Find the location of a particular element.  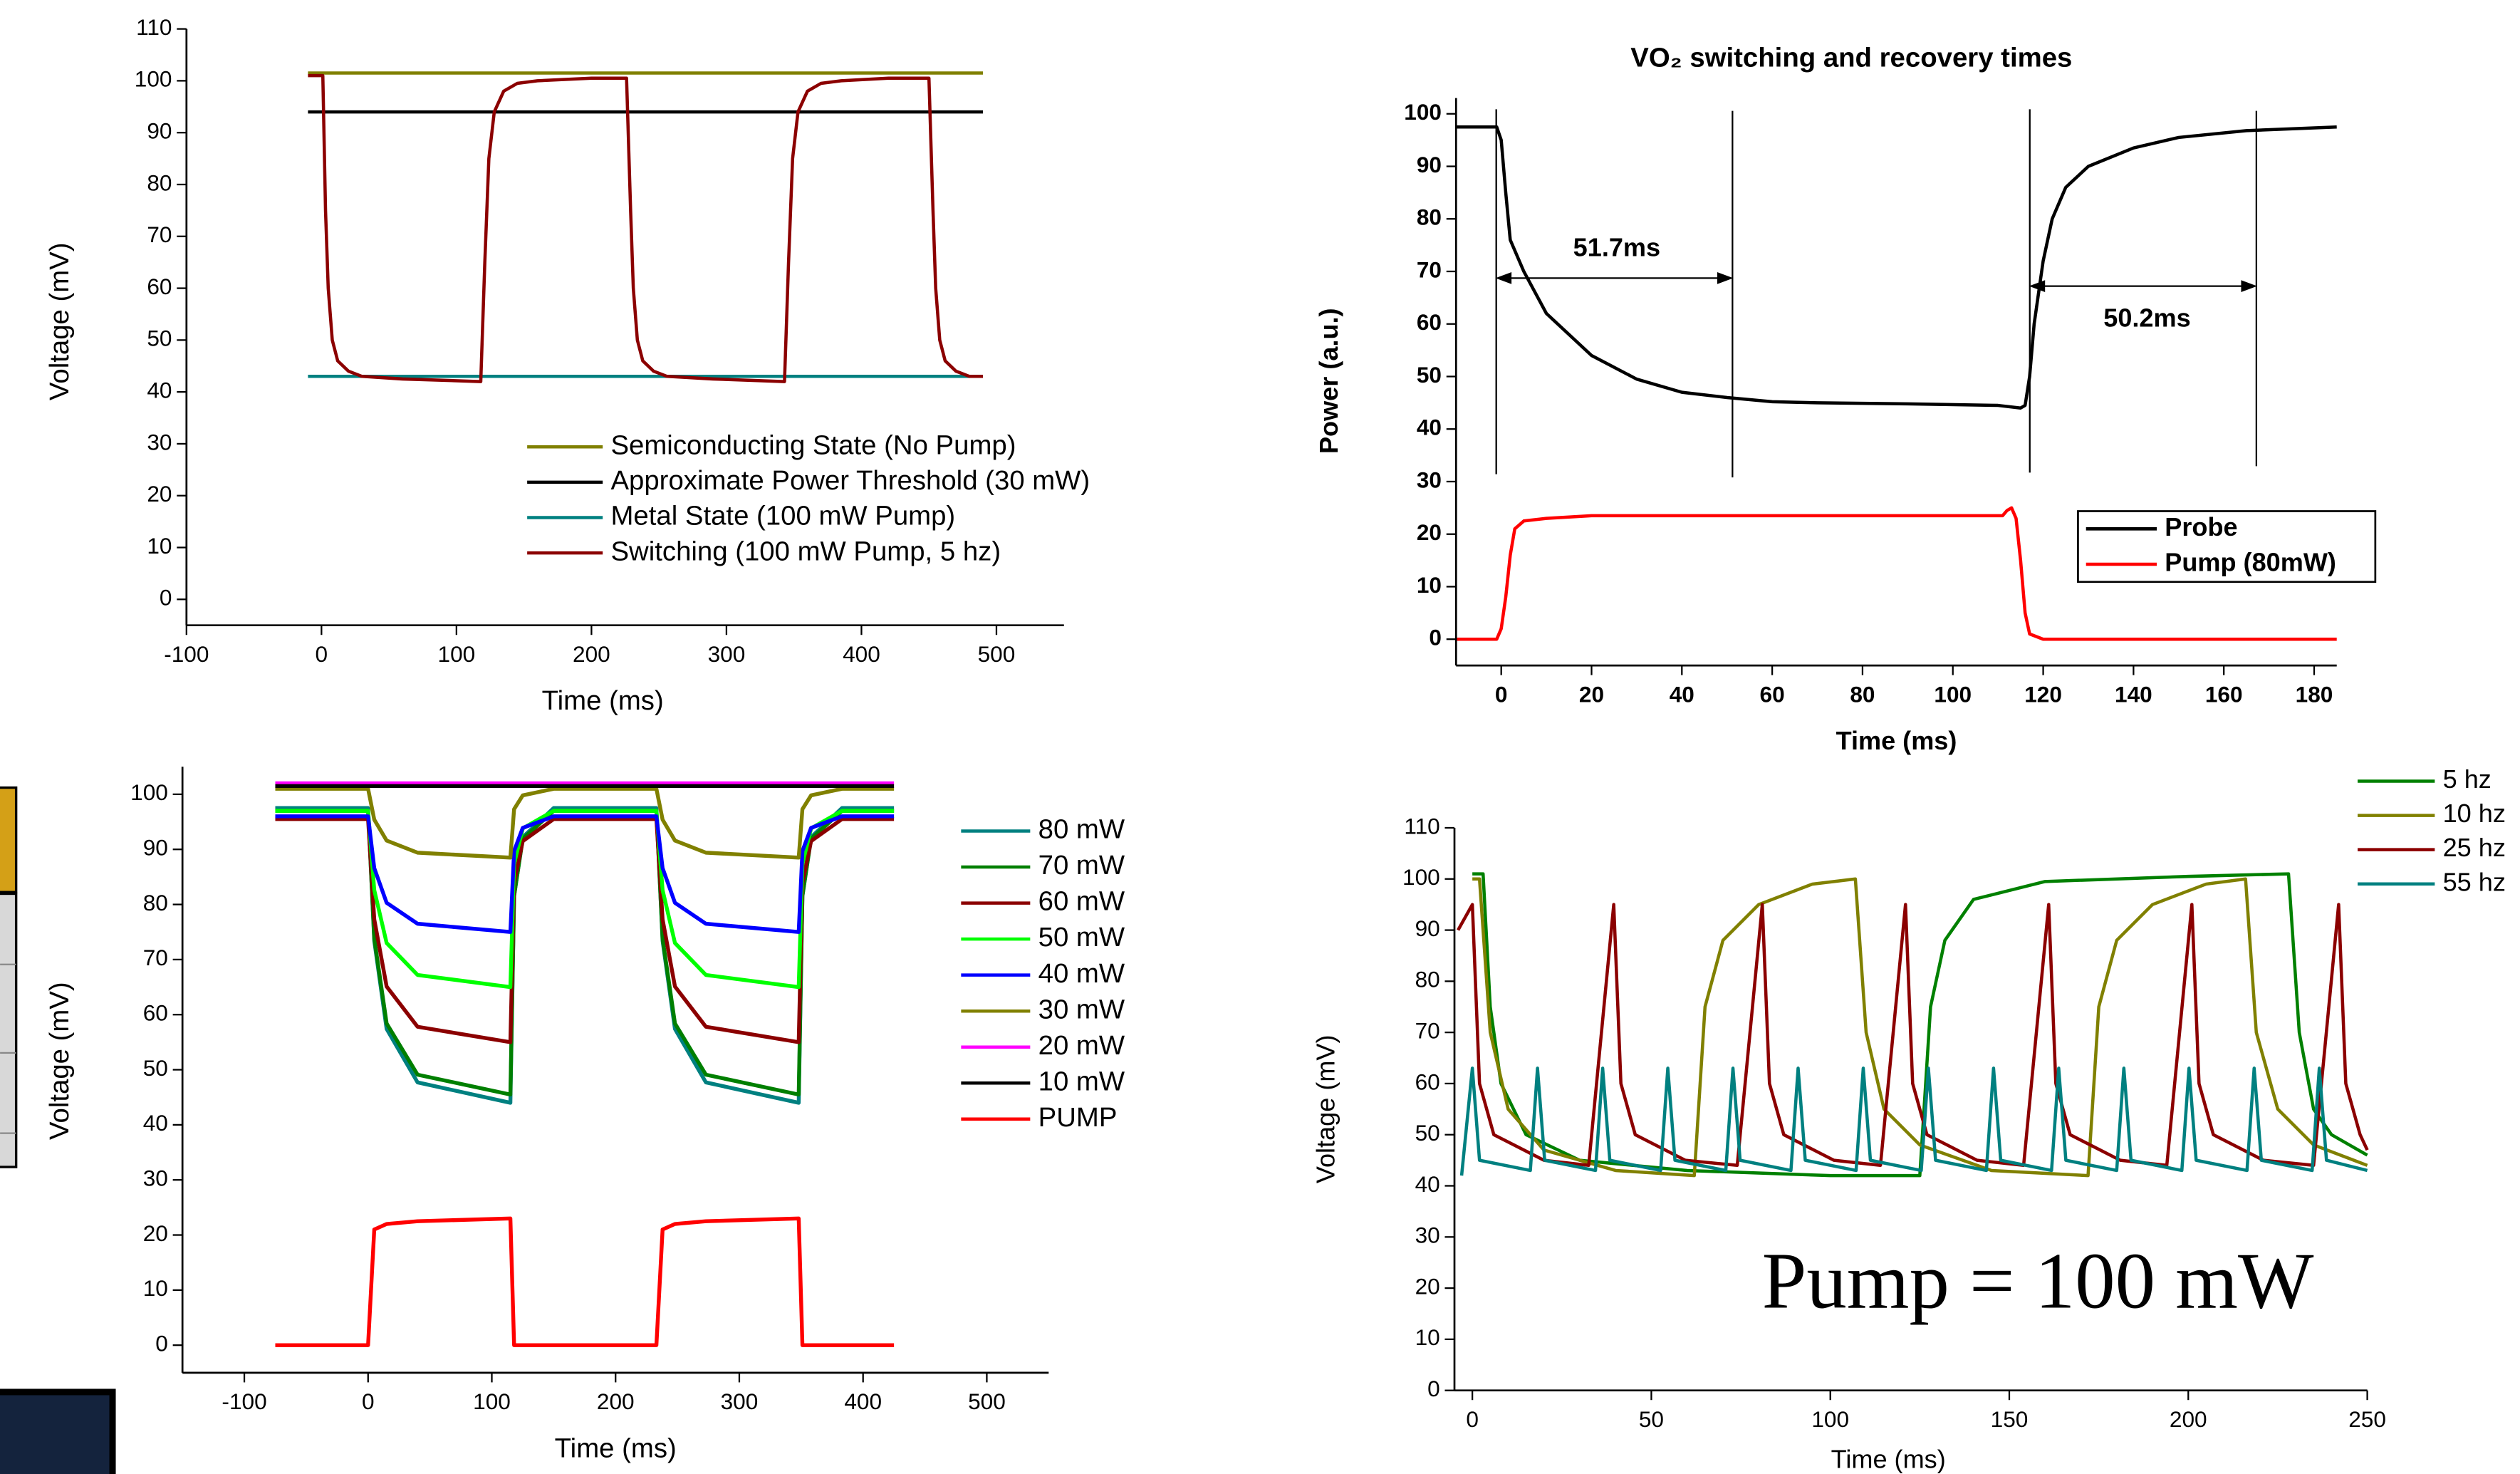

x-tick-label: 120 is located at coordinates (2043, 694).